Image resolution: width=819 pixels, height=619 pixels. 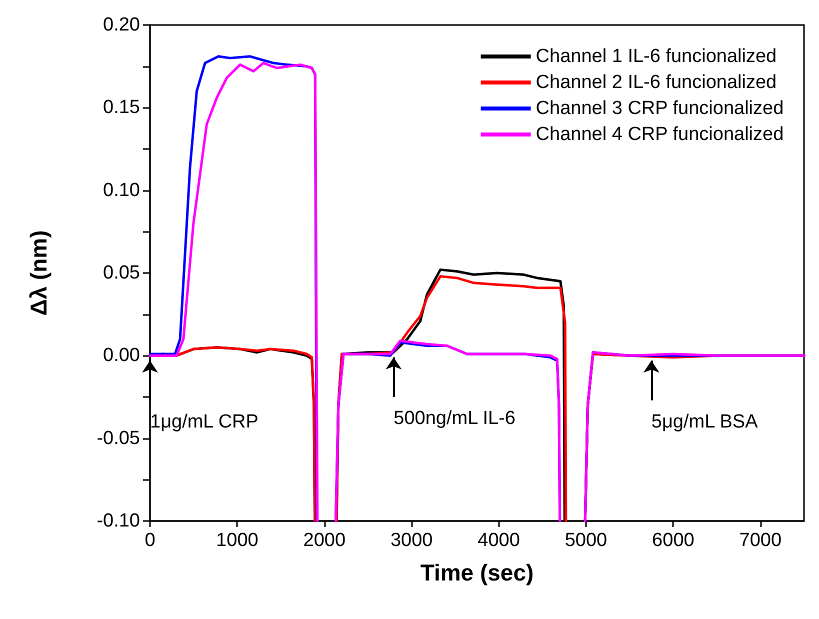 What do you see at coordinates (656, 56) in the screenshot?
I see `legend-label: Channel 1 IL-6 funcionalized` at bounding box center [656, 56].